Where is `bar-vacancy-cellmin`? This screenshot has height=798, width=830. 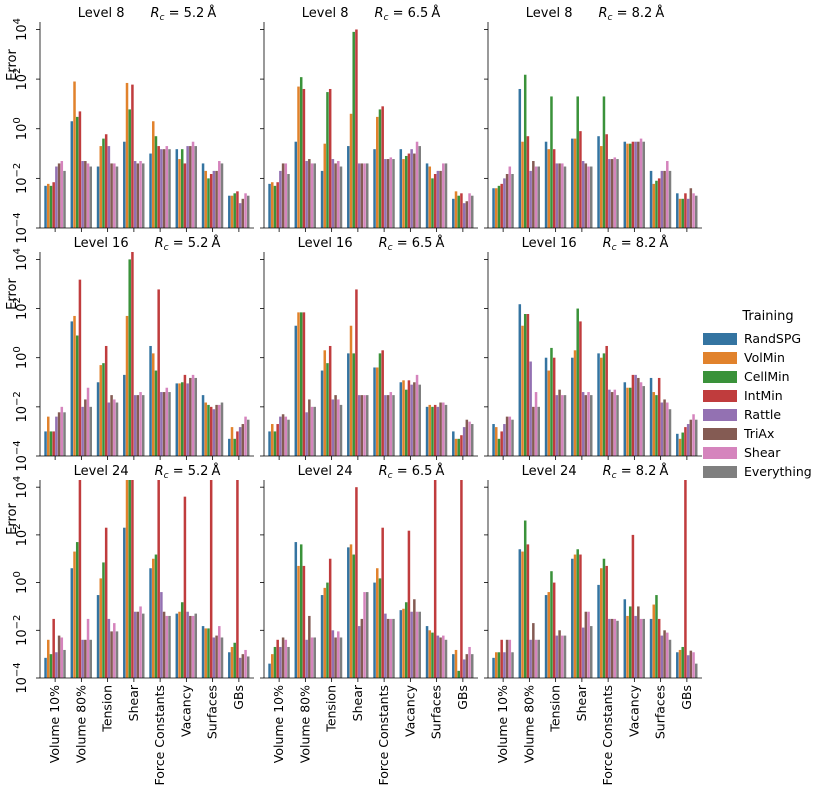
bar-vacancy-cellmin is located at coordinates (406, 640).